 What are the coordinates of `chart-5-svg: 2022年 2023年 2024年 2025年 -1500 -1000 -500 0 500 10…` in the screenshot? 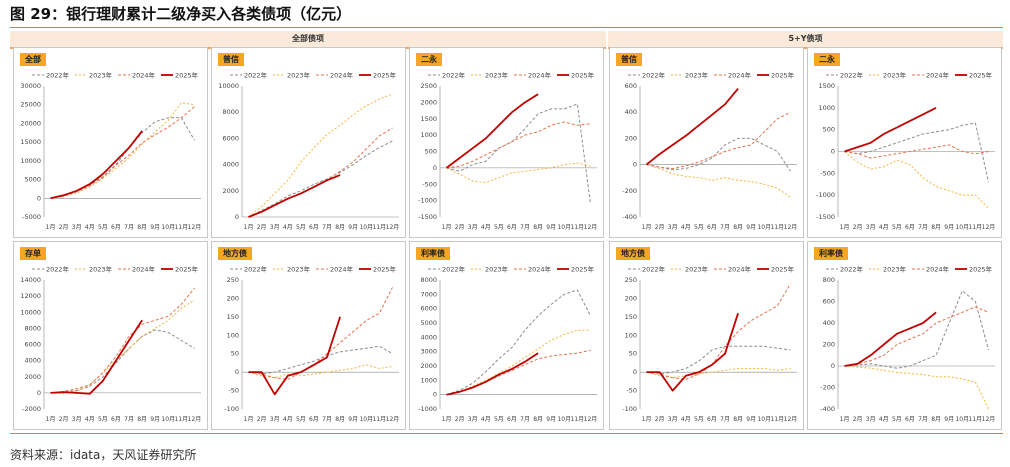 It's located at (905, 151).